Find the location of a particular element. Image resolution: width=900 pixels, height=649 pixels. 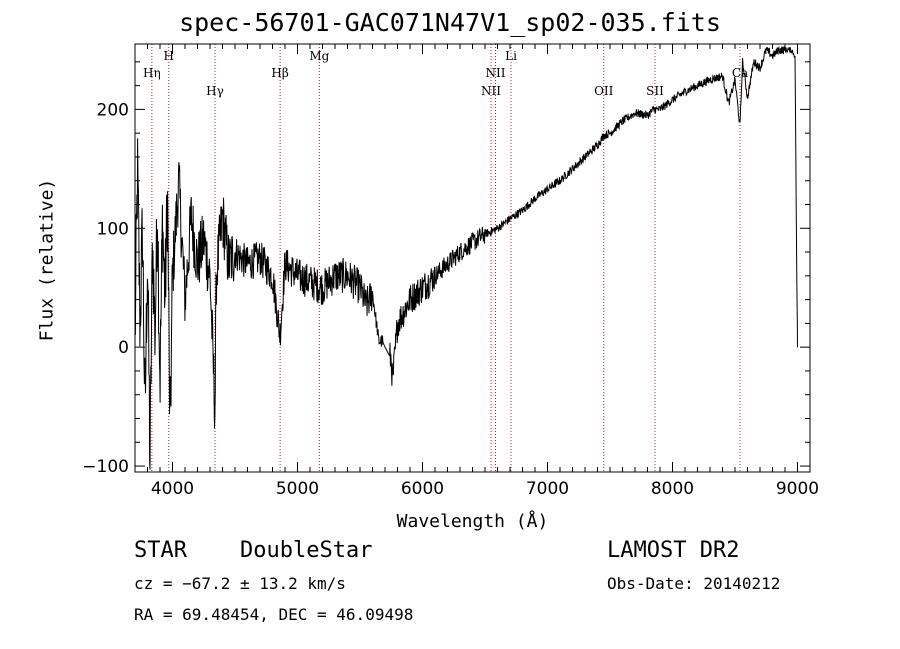

x-tick-label: 7000 is located at coordinates (547, 489).